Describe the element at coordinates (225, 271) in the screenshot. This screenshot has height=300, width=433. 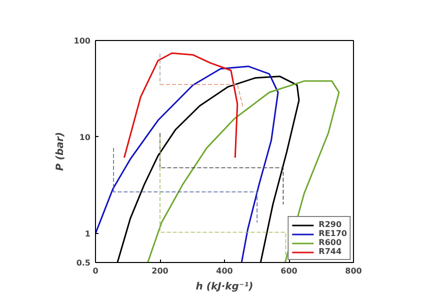
I see `x-tick-label: 400` at that location.